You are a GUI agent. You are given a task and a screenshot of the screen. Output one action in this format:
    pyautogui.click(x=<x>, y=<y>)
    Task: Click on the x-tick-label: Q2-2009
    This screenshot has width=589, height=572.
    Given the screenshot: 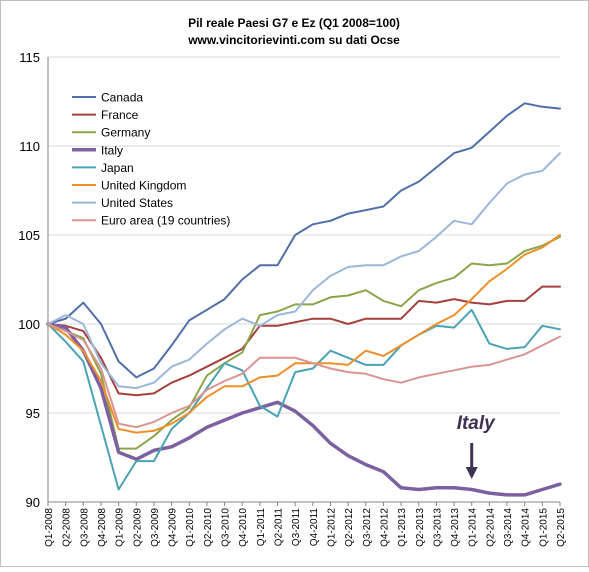 What is the action you would take?
    pyautogui.click(x=137, y=527)
    